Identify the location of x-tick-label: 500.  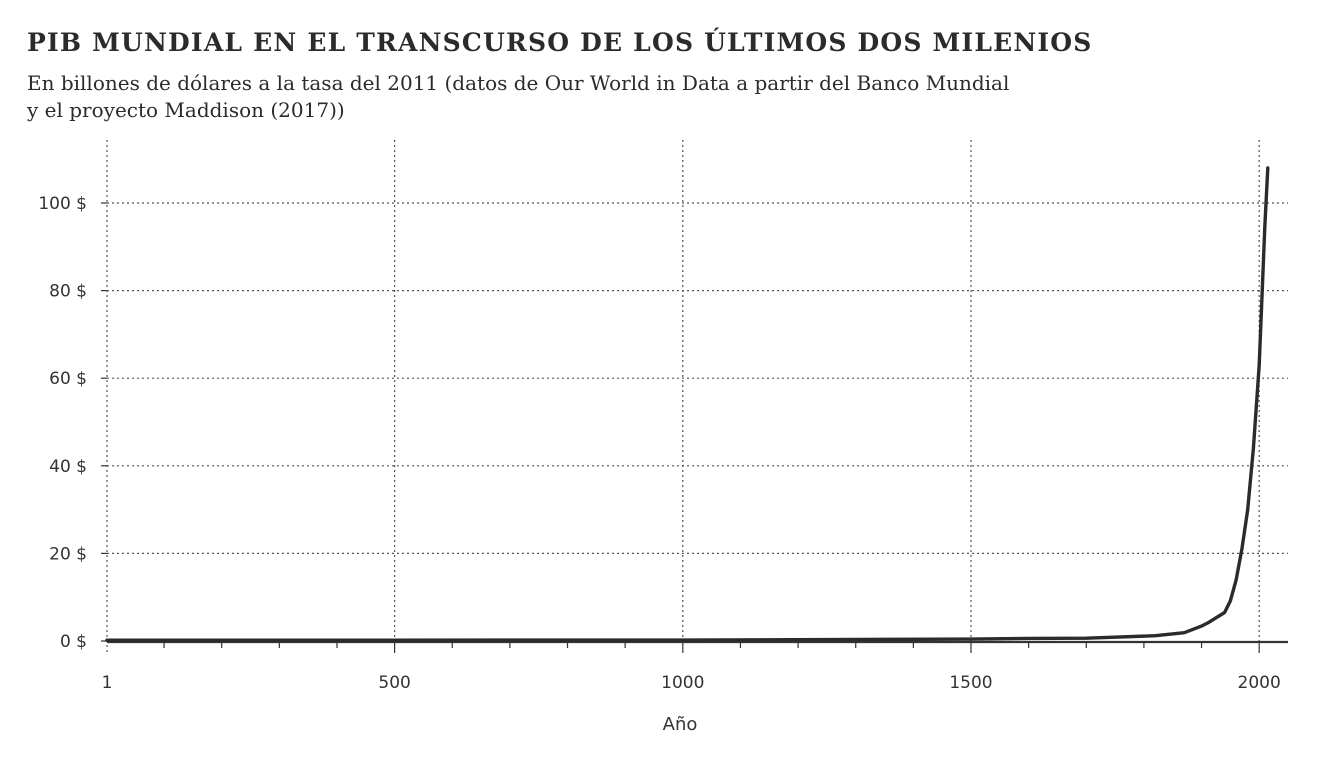
(394, 683).